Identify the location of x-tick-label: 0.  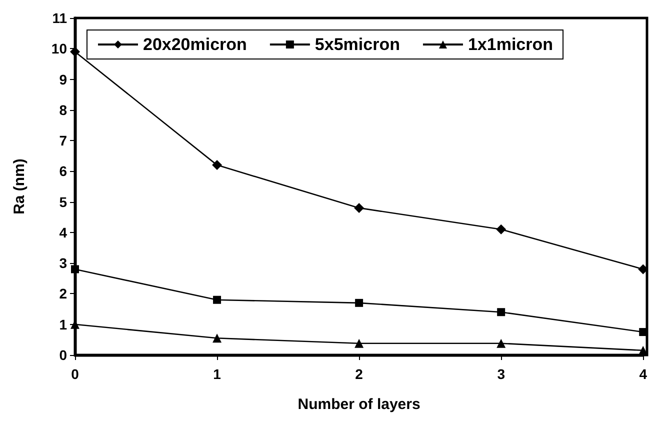
(75, 374).